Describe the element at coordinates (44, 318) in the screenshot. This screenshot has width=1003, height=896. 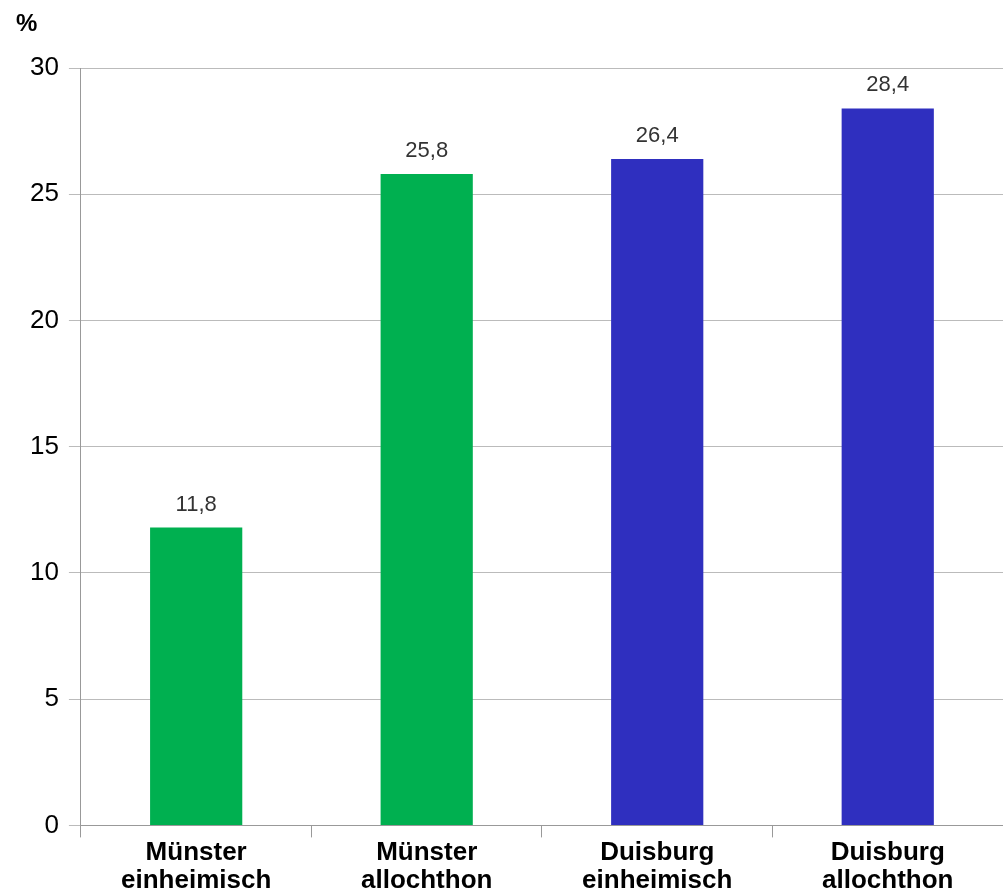
I see `y-tick-label: 20` at that location.